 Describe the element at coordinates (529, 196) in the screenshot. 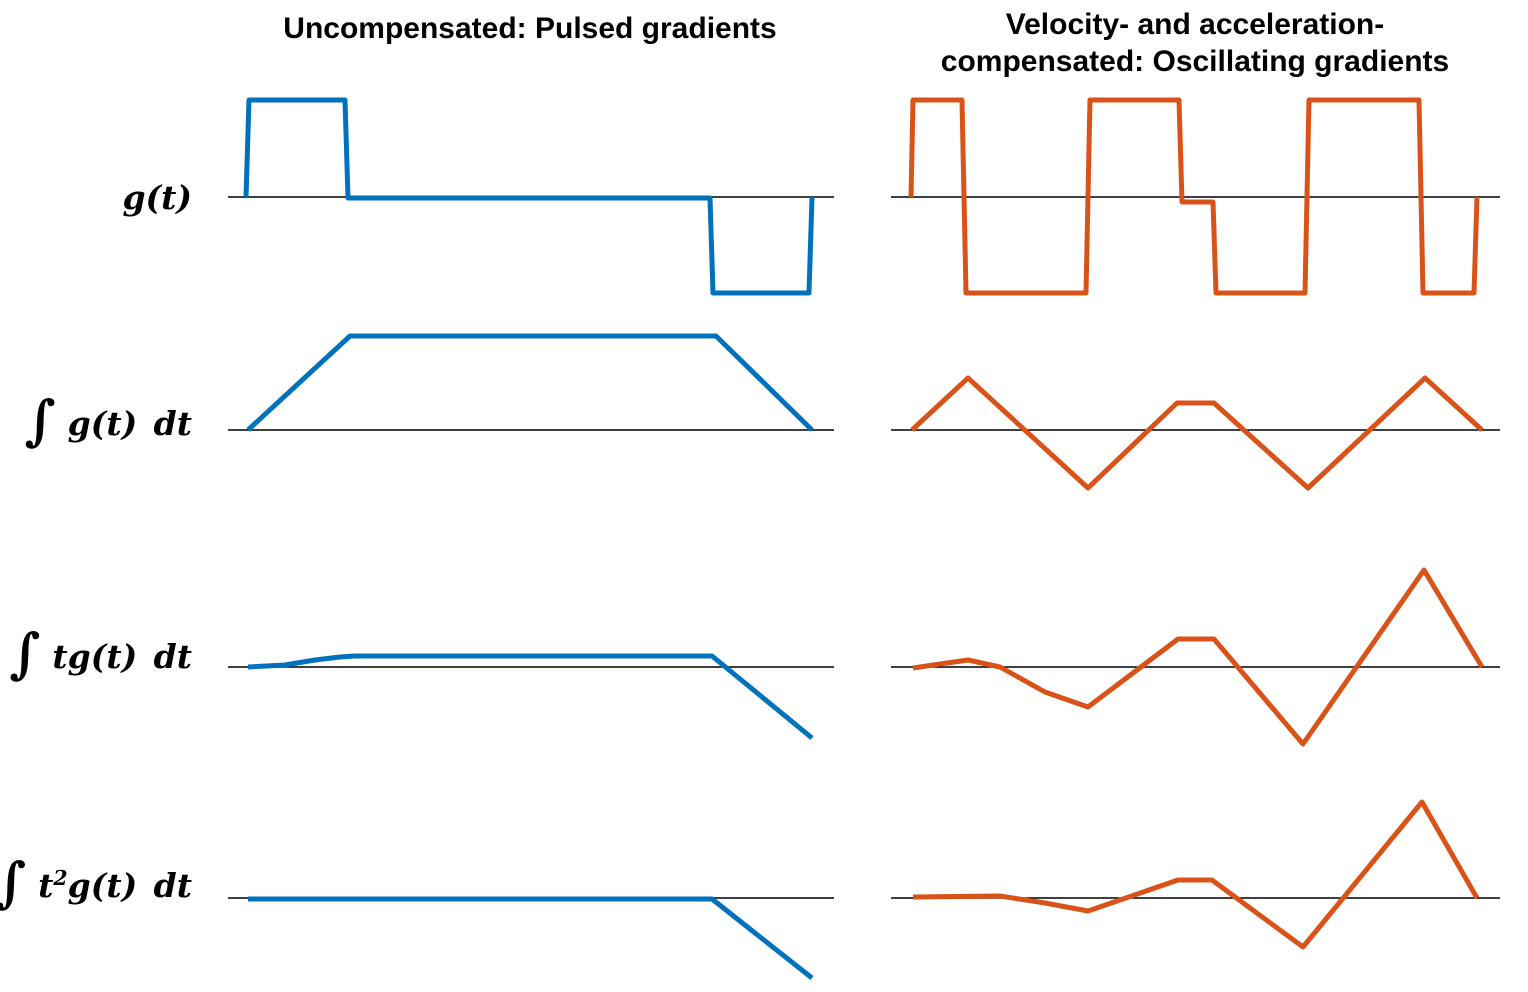

I see `pulsed-gradient-g(t)-waveform` at that location.